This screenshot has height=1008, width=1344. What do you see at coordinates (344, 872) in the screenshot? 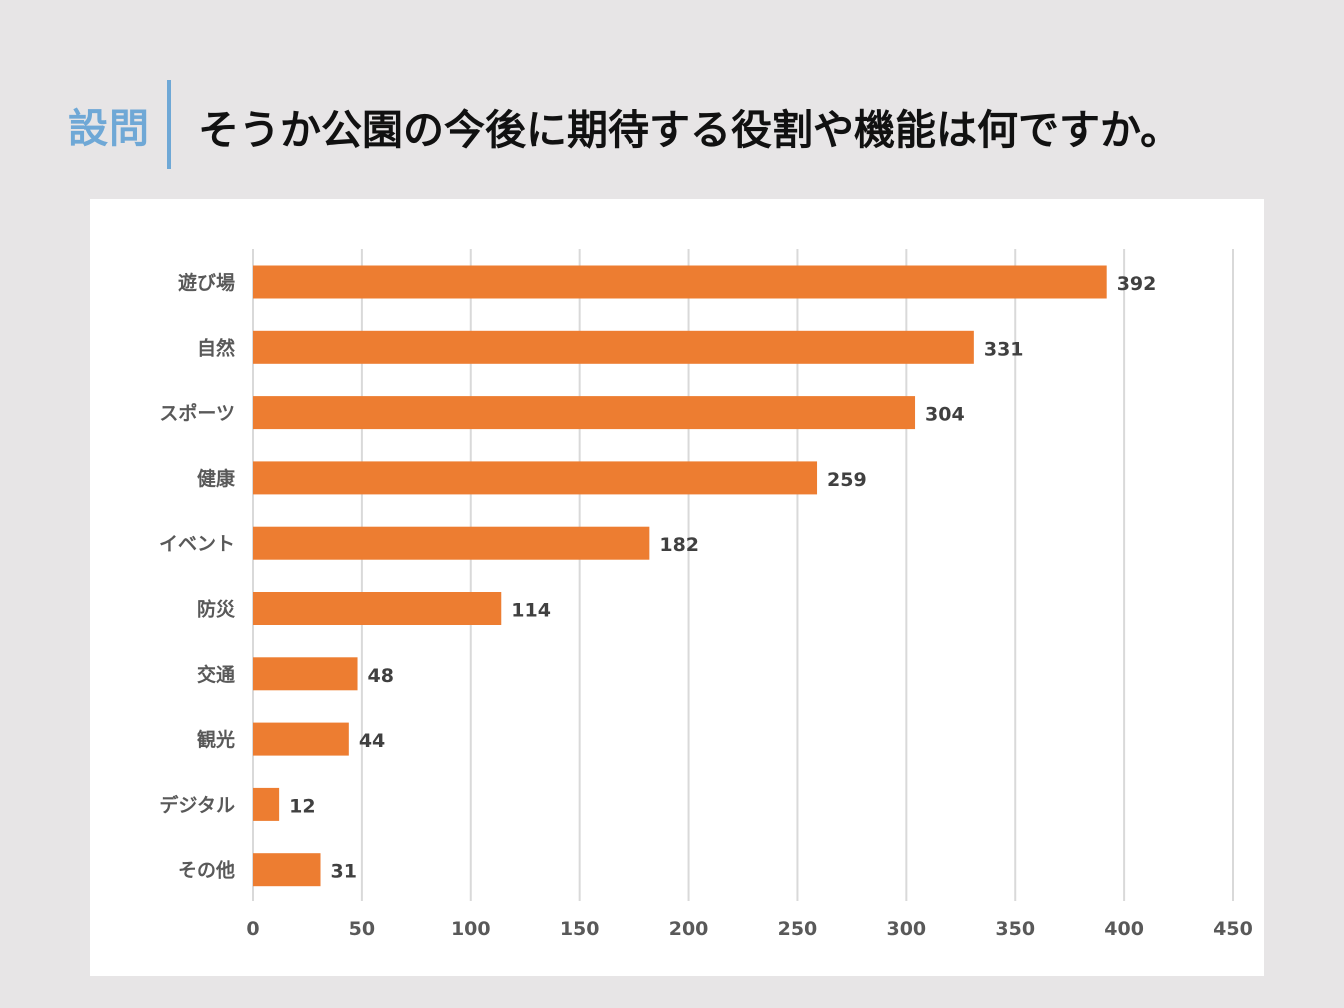
I see `data-label: 31` at bounding box center [344, 872].